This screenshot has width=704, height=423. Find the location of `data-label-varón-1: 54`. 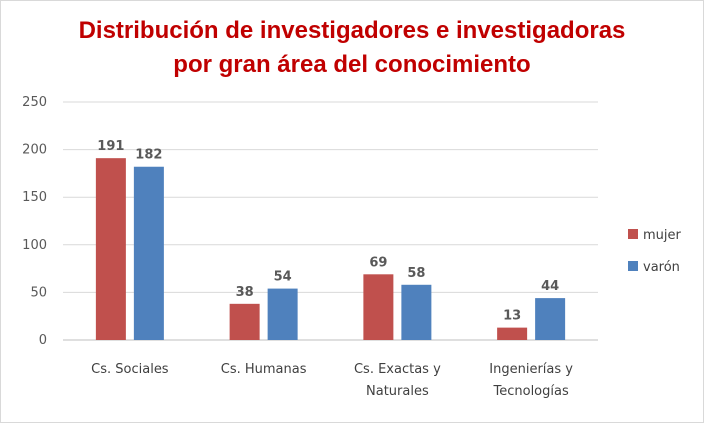

data-label-varón-1: 54 is located at coordinates (283, 277).